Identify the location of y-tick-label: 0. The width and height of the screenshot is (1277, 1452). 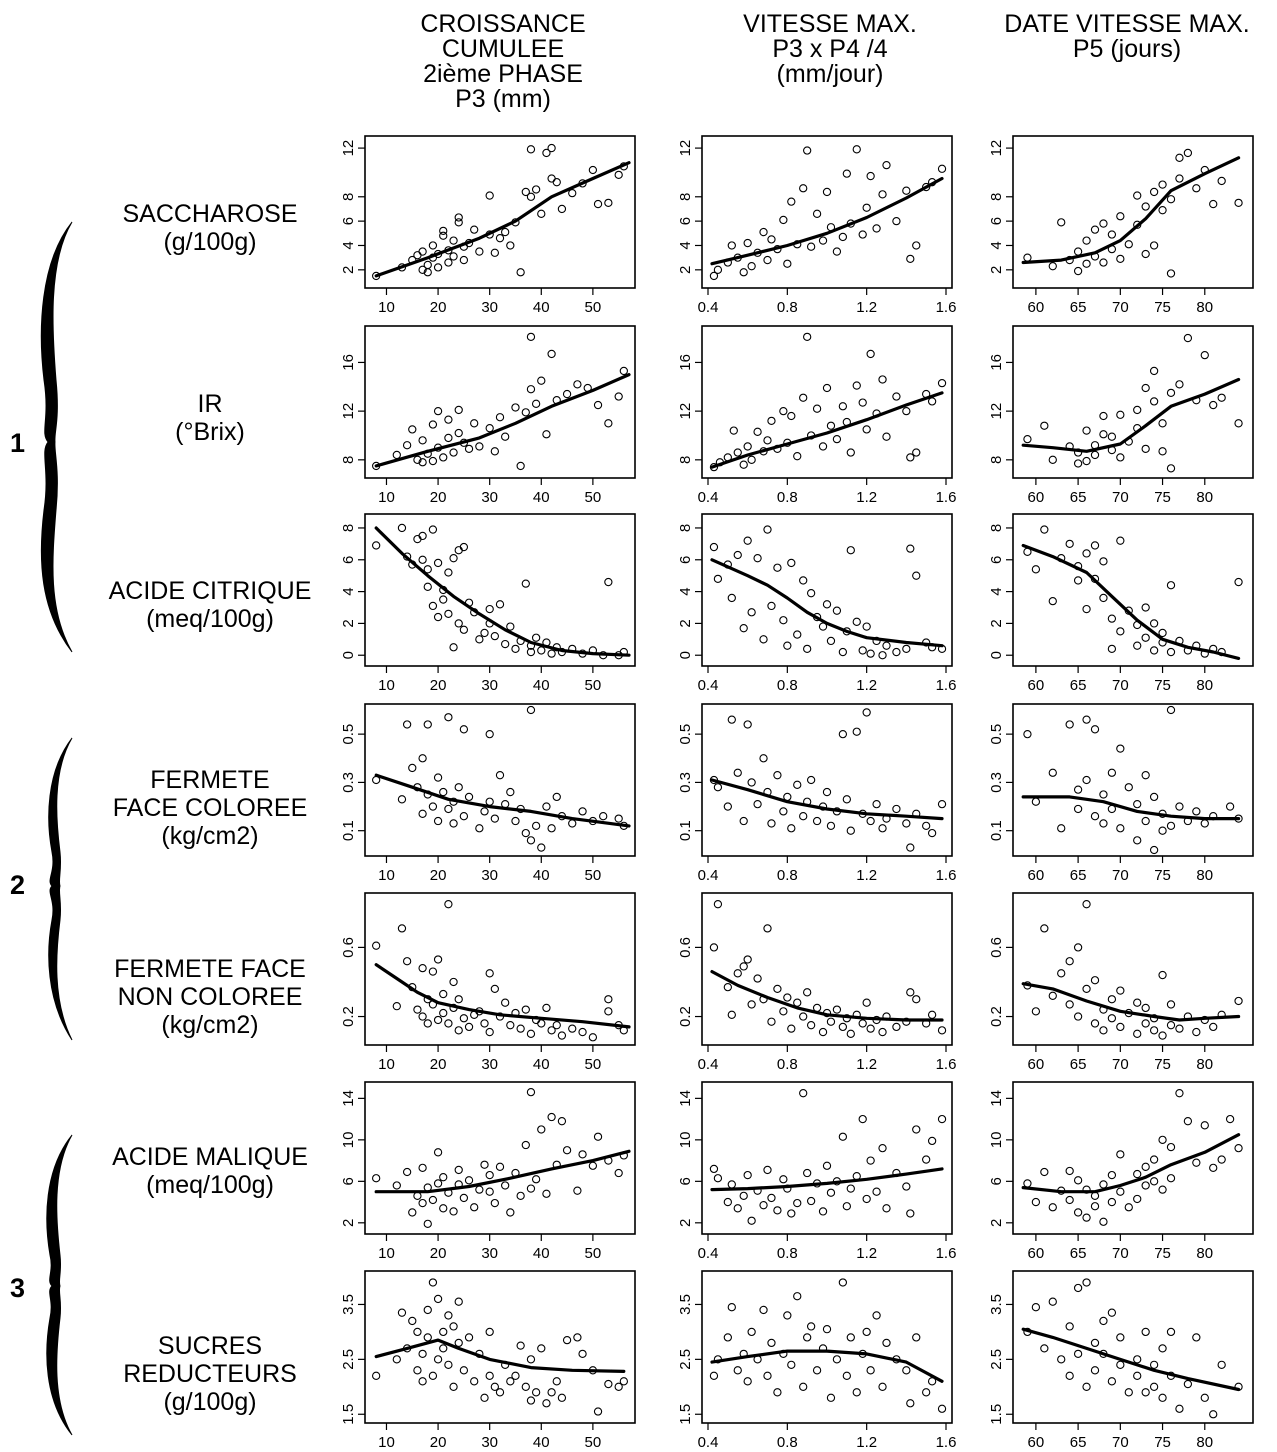
(348, 655).